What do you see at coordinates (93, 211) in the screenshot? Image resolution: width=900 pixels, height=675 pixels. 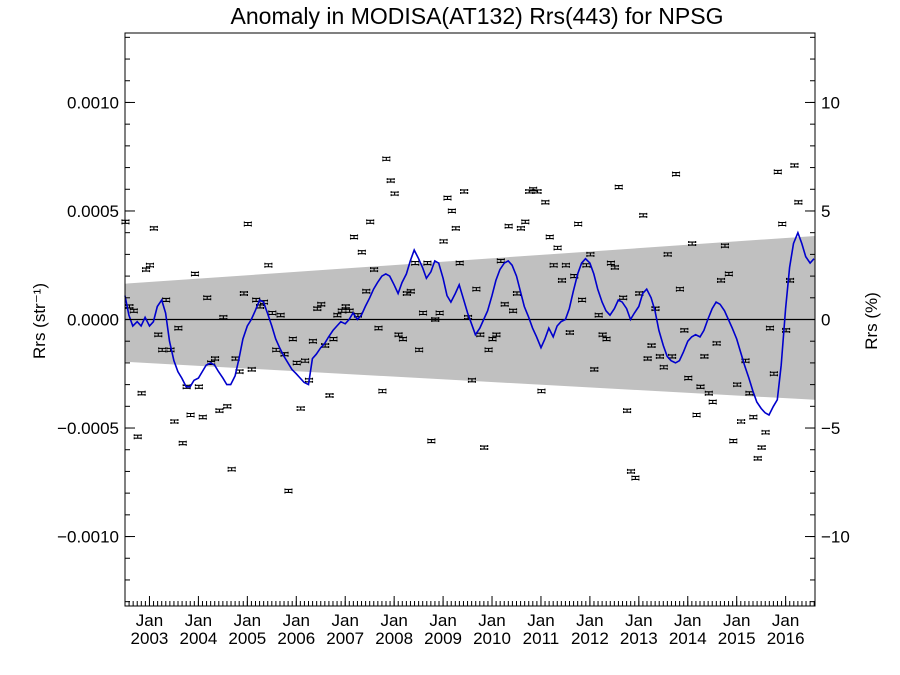 I see `left-tick-label-1: 0.0005` at bounding box center [93, 211].